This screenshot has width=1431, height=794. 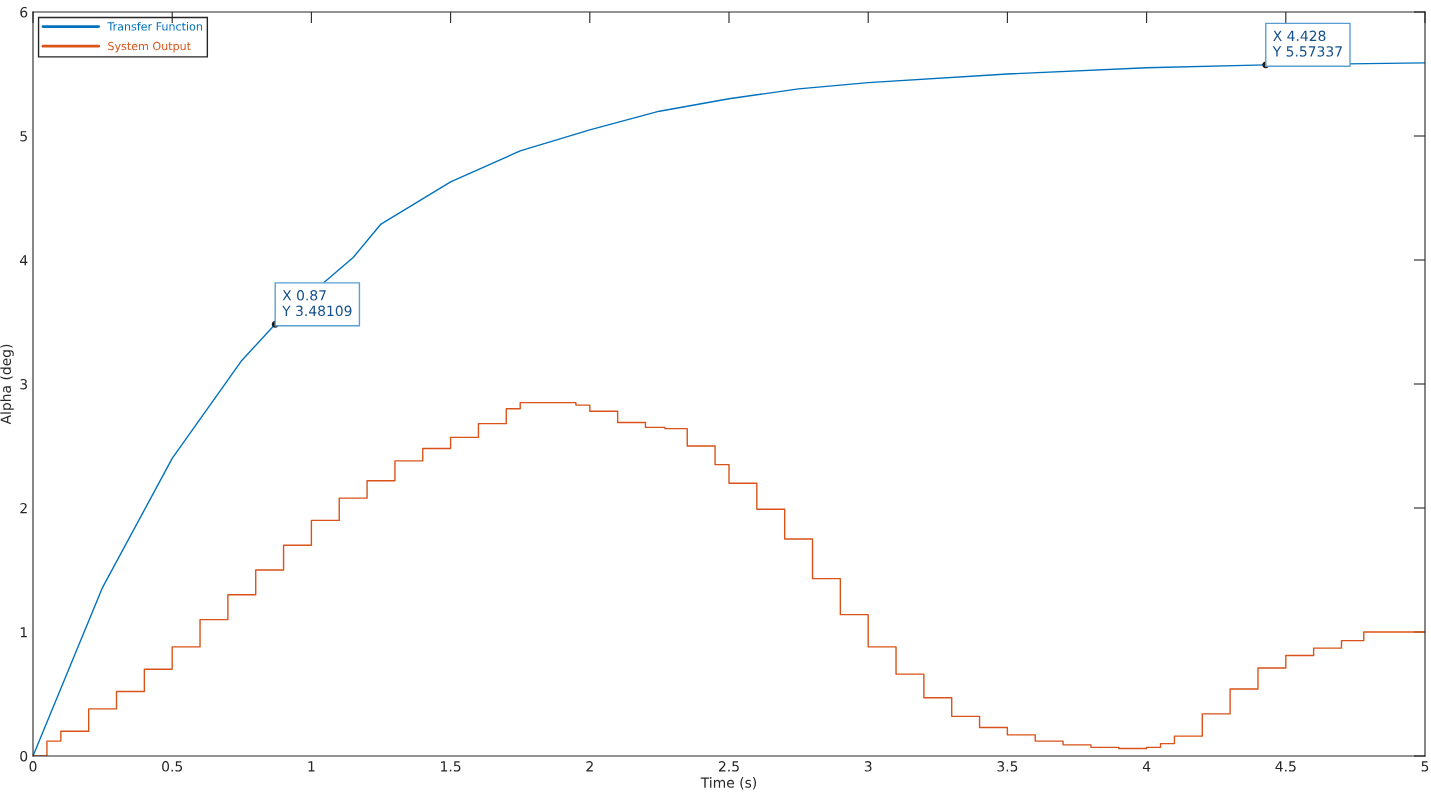 What do you see at coordinates (33, 766) in the screenshot?
I see `x-tick-label: 0` at bounding box center [33, 766].